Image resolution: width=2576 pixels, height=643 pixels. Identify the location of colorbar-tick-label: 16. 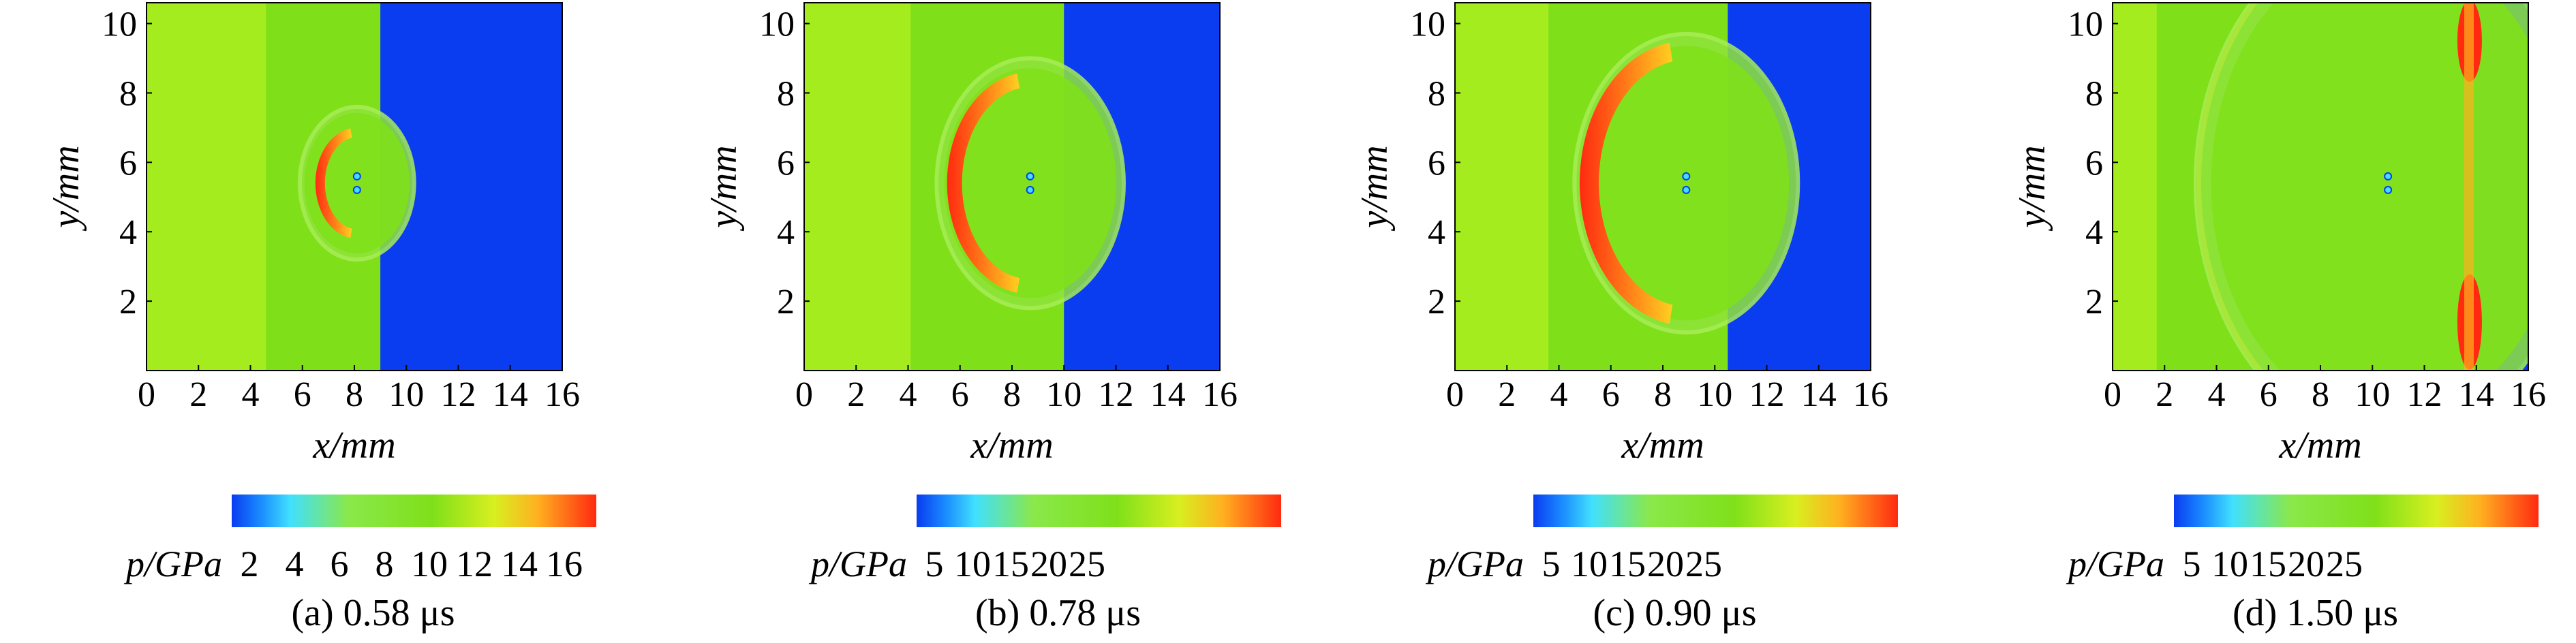
(564, 564).